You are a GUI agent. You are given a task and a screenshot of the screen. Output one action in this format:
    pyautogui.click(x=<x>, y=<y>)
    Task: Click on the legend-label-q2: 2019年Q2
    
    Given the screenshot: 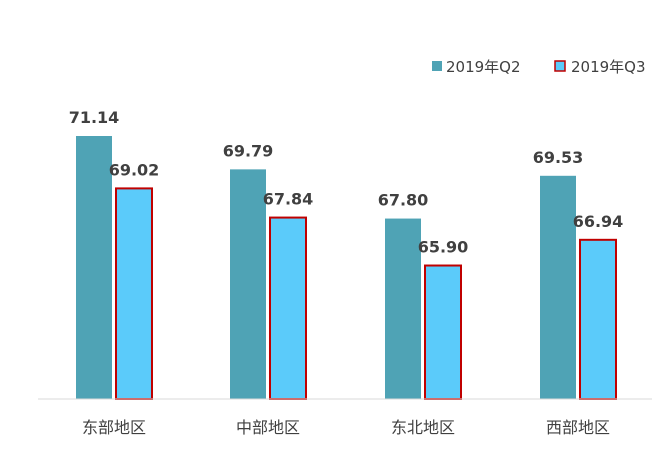 What is the action you would take?
    pyautogui.click(x=483, y=67)
    